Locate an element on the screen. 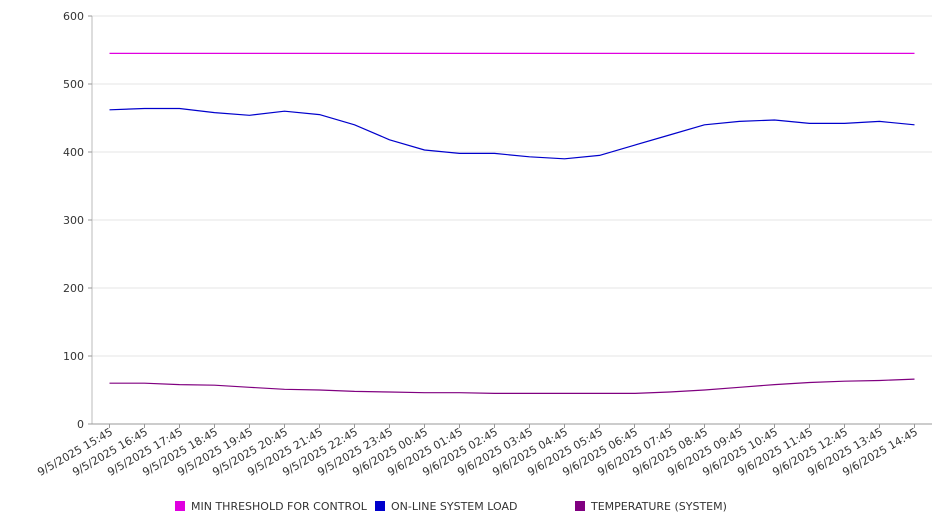  legend-item-system-load: ON-LINE SYSTEM LOAD is located at coordinates (446, 506).